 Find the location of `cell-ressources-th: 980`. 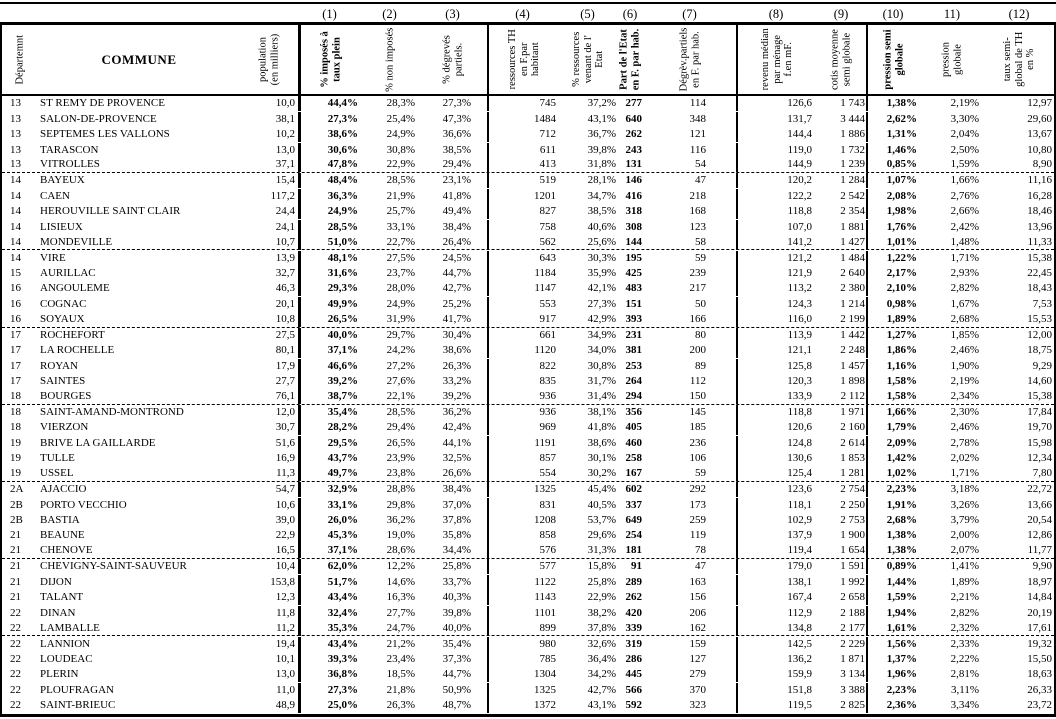

cell-ressources-th: 980 is located at coordinates (522, 644).